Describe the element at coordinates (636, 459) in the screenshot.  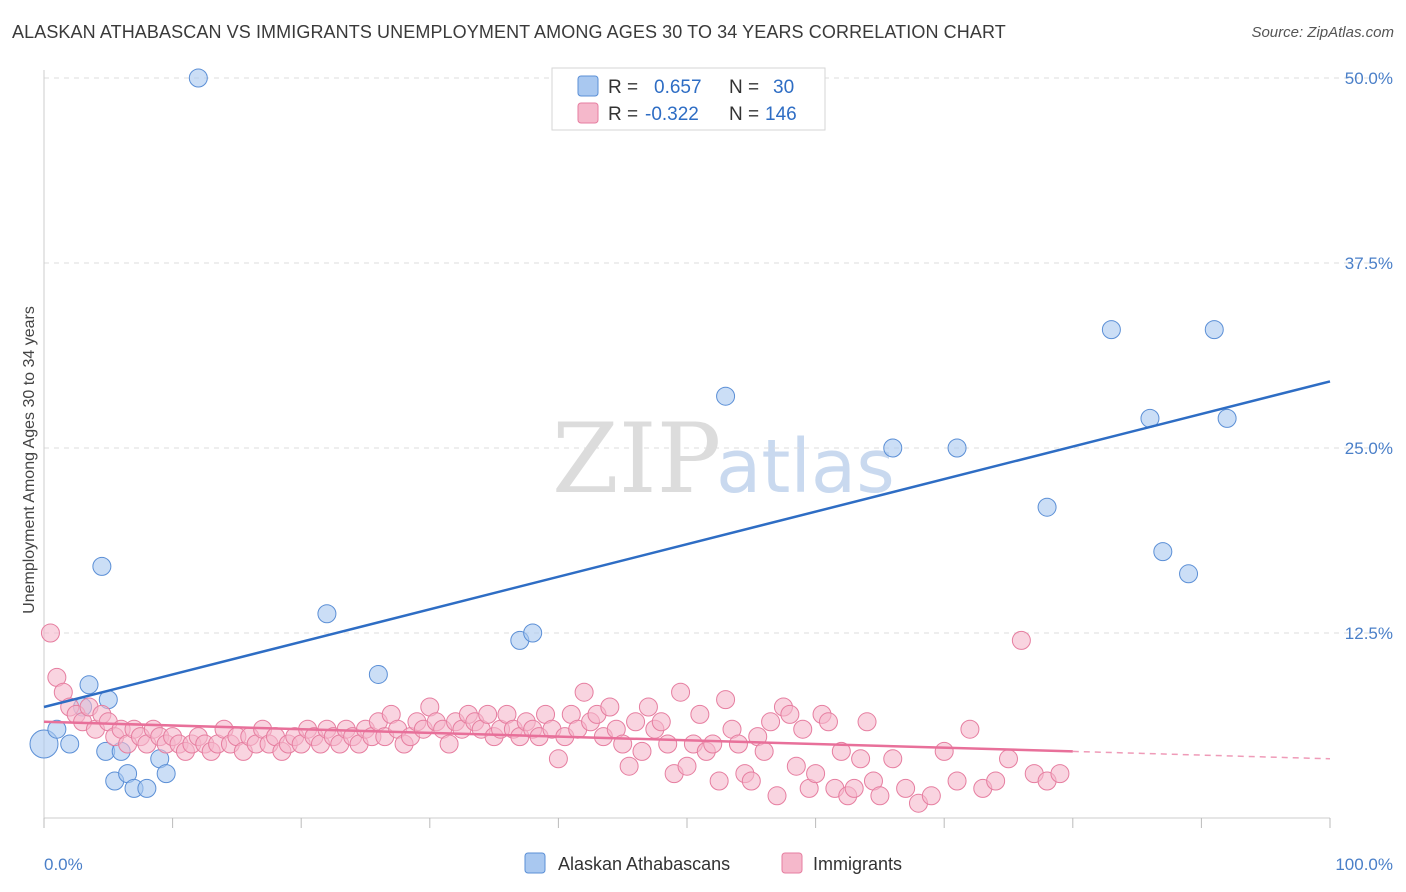
I see `watermark-zip: ZIP` at that location.